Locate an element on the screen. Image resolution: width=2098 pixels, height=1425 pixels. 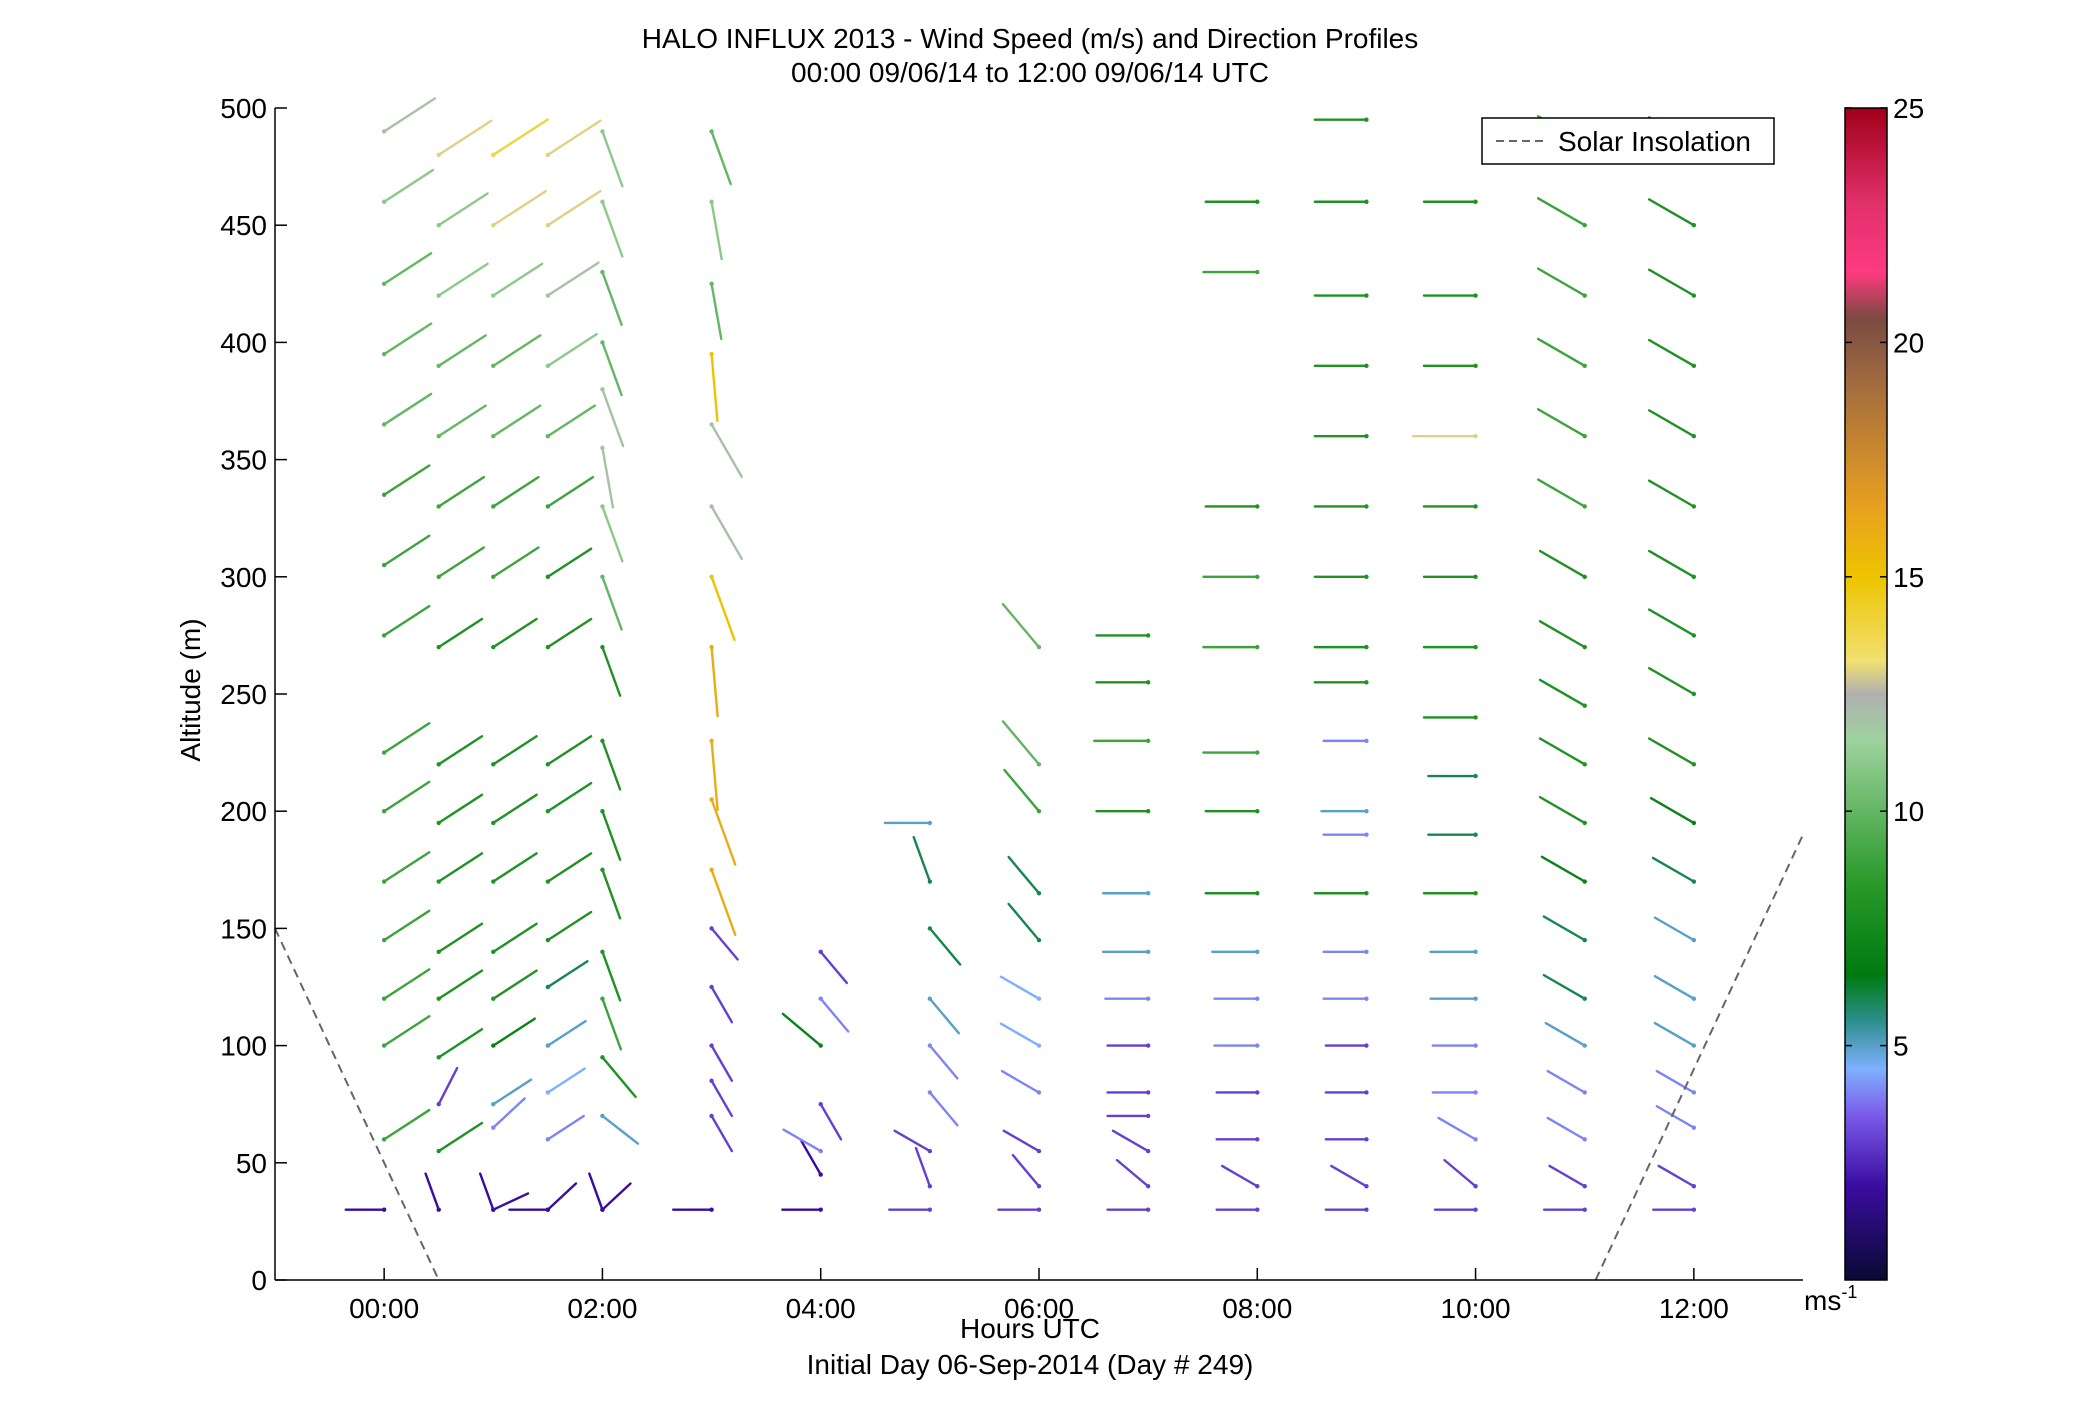
y-tick-label: 250 is located at coordinates (243, 694).